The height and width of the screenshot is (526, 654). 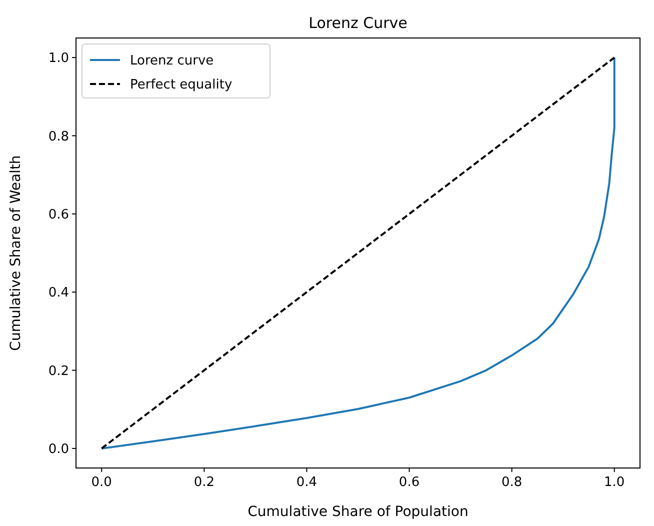 What do you see at coordinates (58, 214) in the screenshot?
I see `y-tick-label: 0.6` at bounding box center [58, 214].